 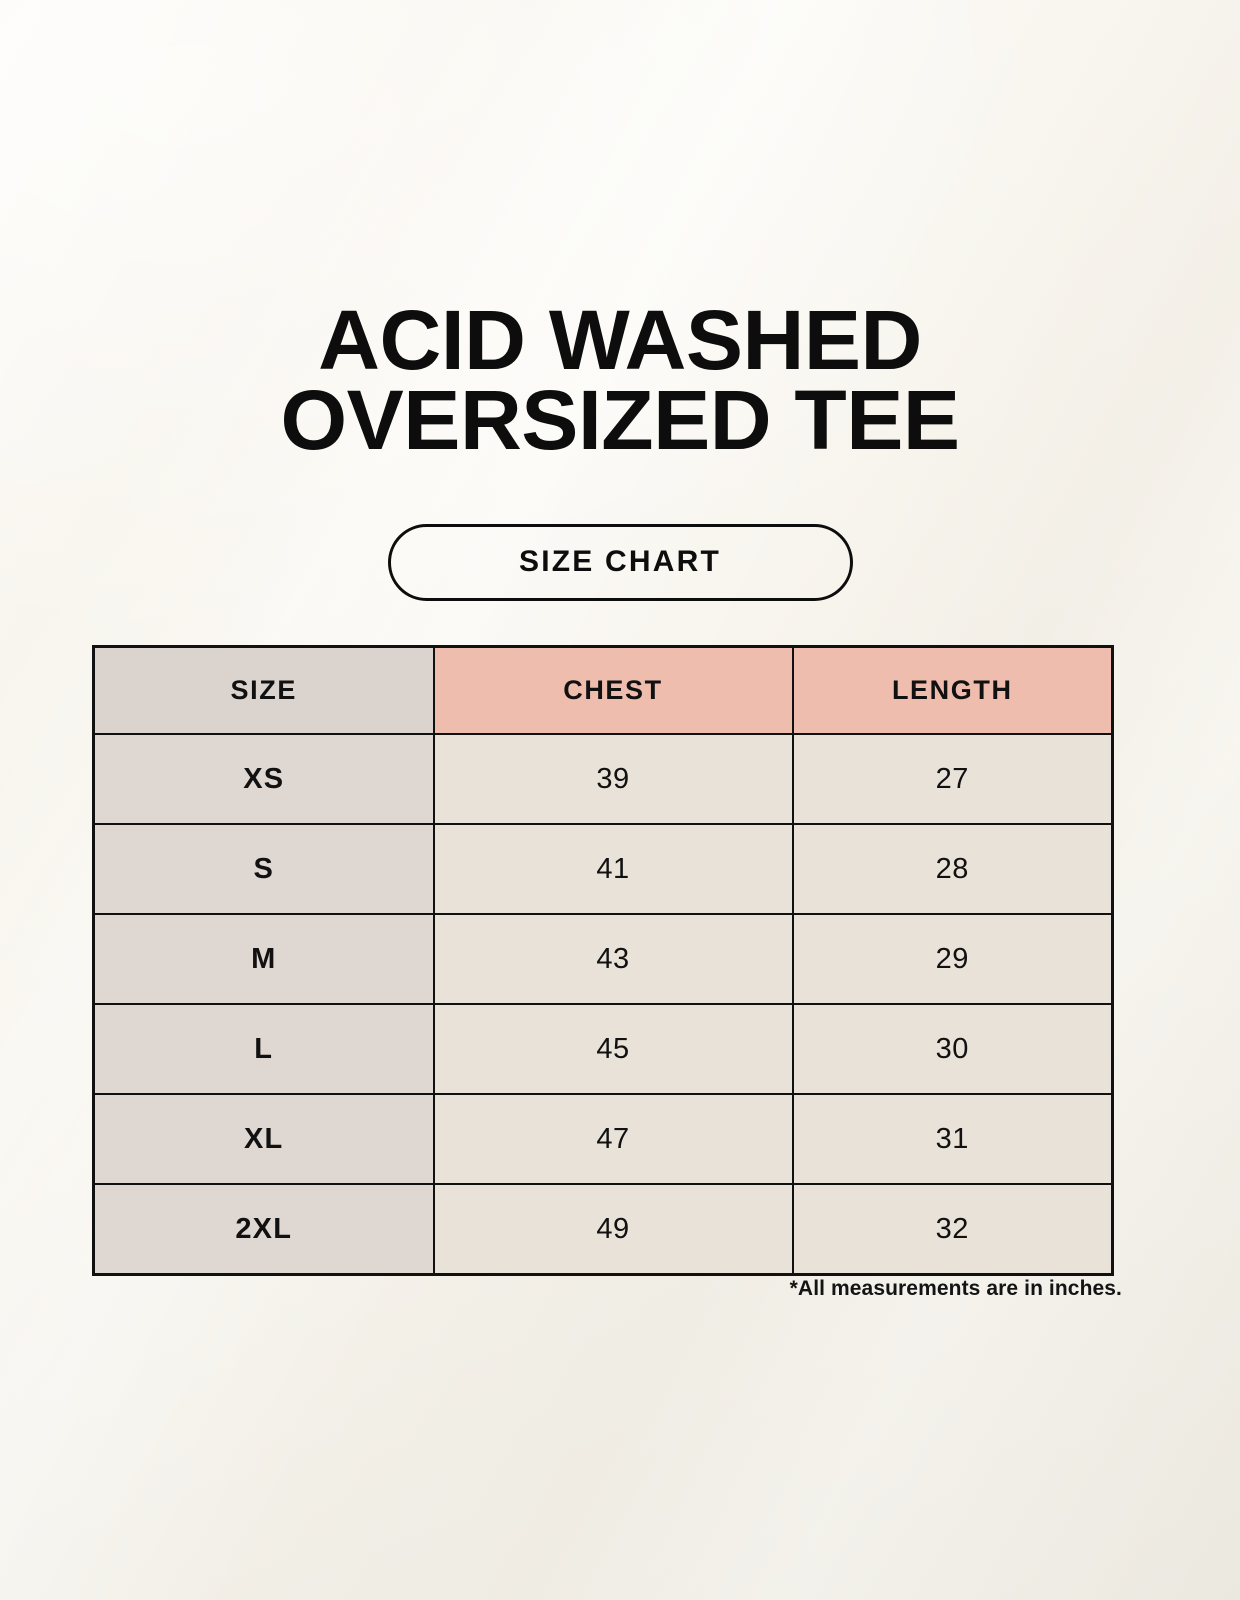 What do you see at coordinates (613, 1049) in the screenshot?
I see `cell-chest: 45` at bounding box center [613, 1049].